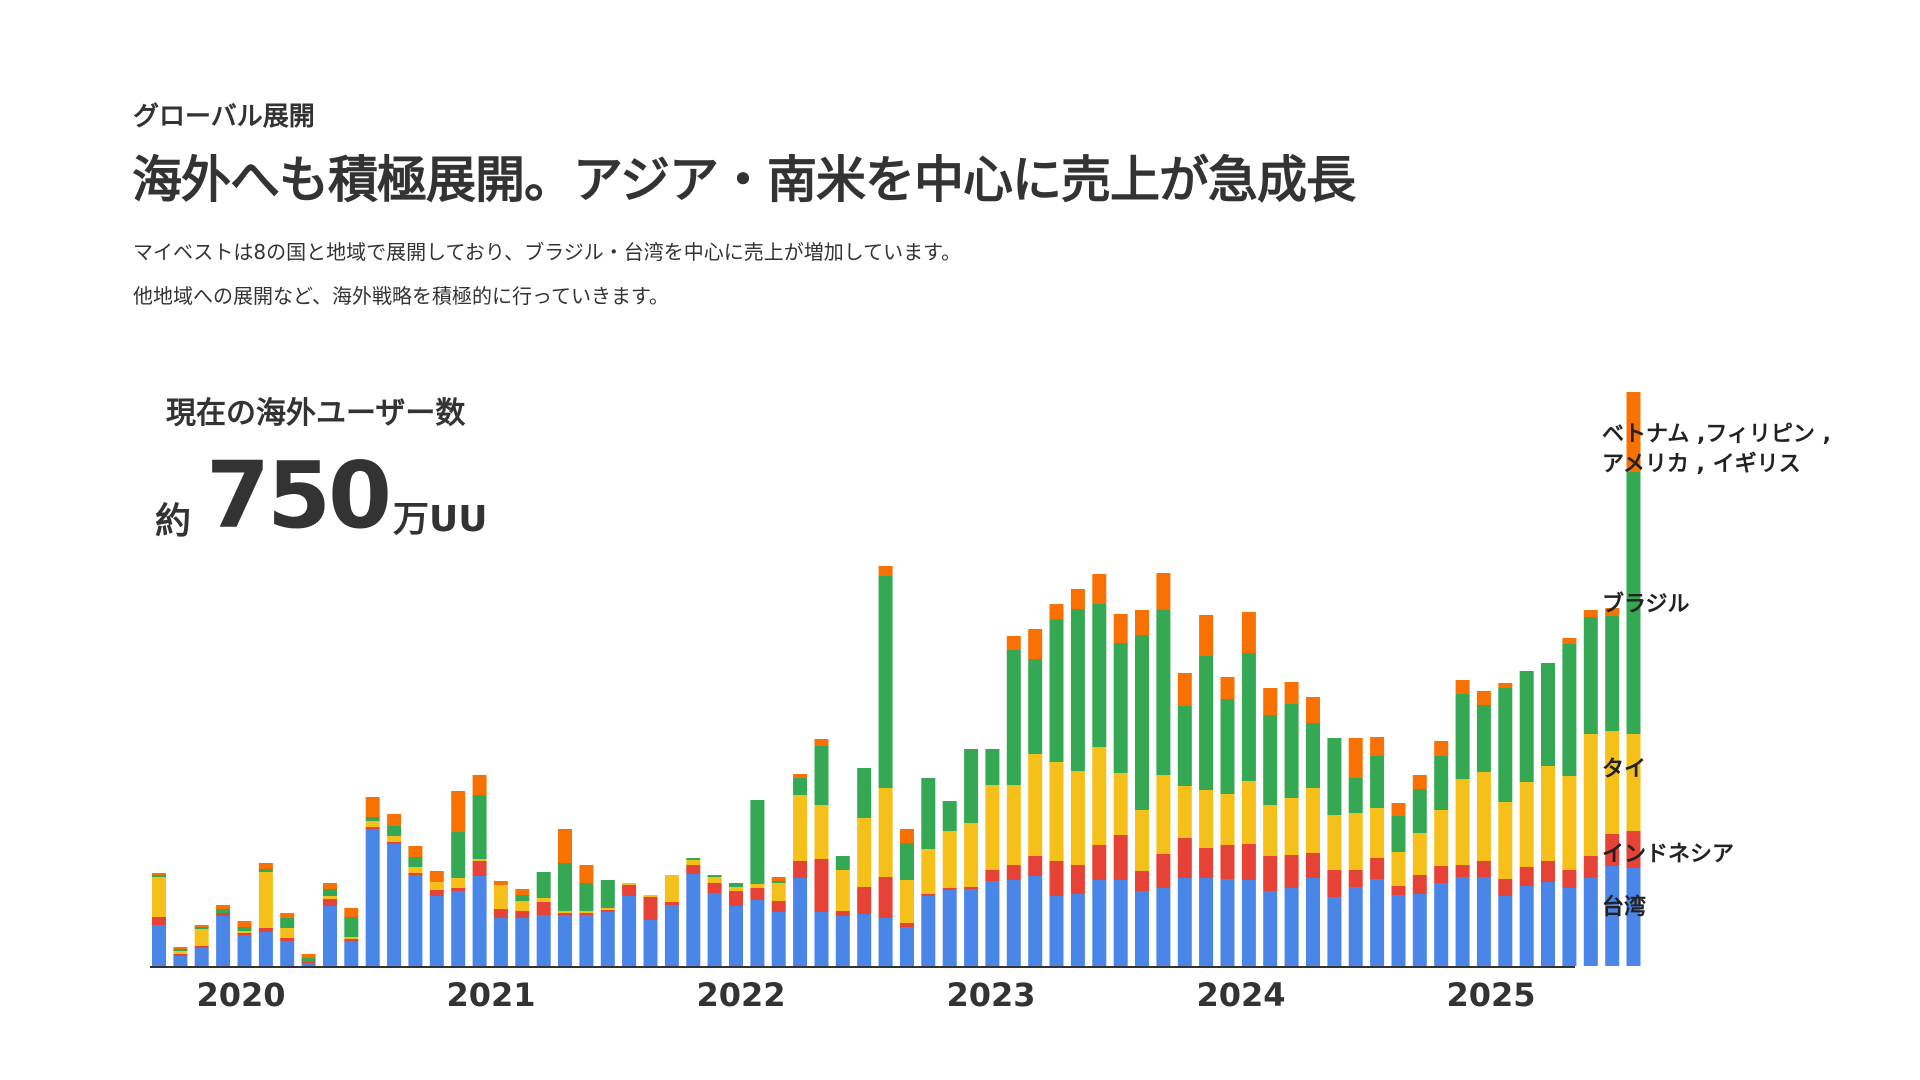 Image resolution: width=1920 pixels, height=1080 pixels. I want to click on x-tick-label: 2025, so click(1490, 995).